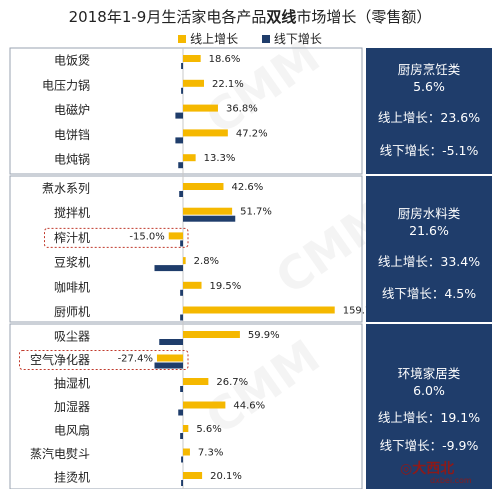 This screenshot has width=500, height=489. What do you see at coordinates (429, 69) in the screenshot?
I see `panel-title: 厨房烹饪类` at bounding box center [429, 69].